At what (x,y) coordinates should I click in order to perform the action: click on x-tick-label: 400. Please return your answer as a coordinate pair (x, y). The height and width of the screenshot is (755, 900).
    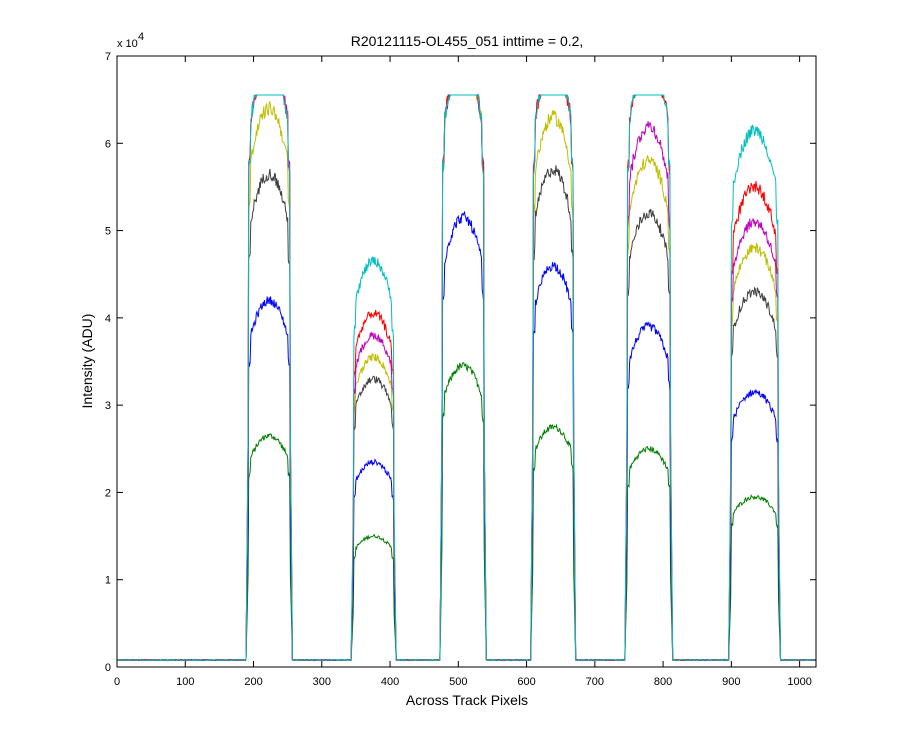
    Looking at the image, I should click on (390, 682).